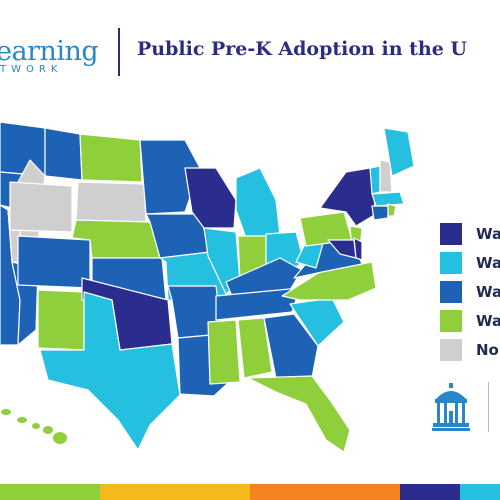  Describe the element at coordinates (41, 207) in the screenshot. I see `state-wyoming` at that location.